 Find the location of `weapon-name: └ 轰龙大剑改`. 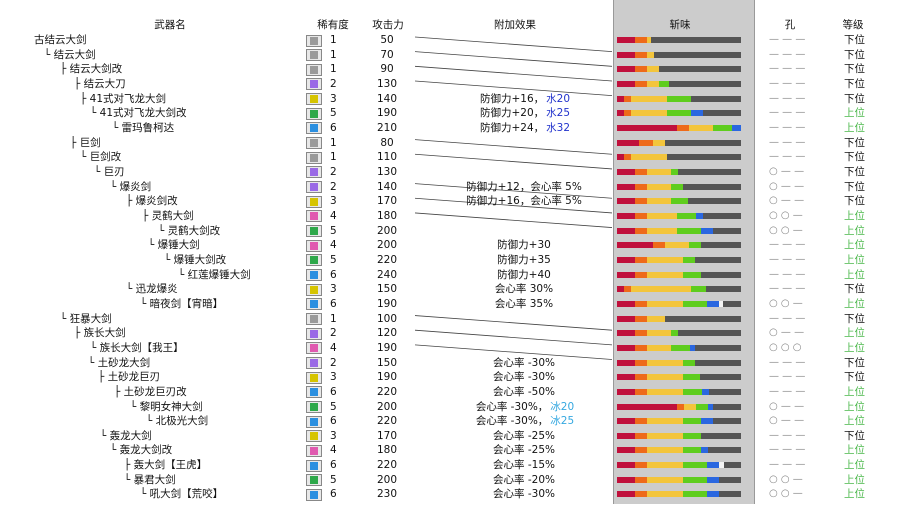

weapon-name: └ 轰龙大剑改 is located at coordinates (141, 450).